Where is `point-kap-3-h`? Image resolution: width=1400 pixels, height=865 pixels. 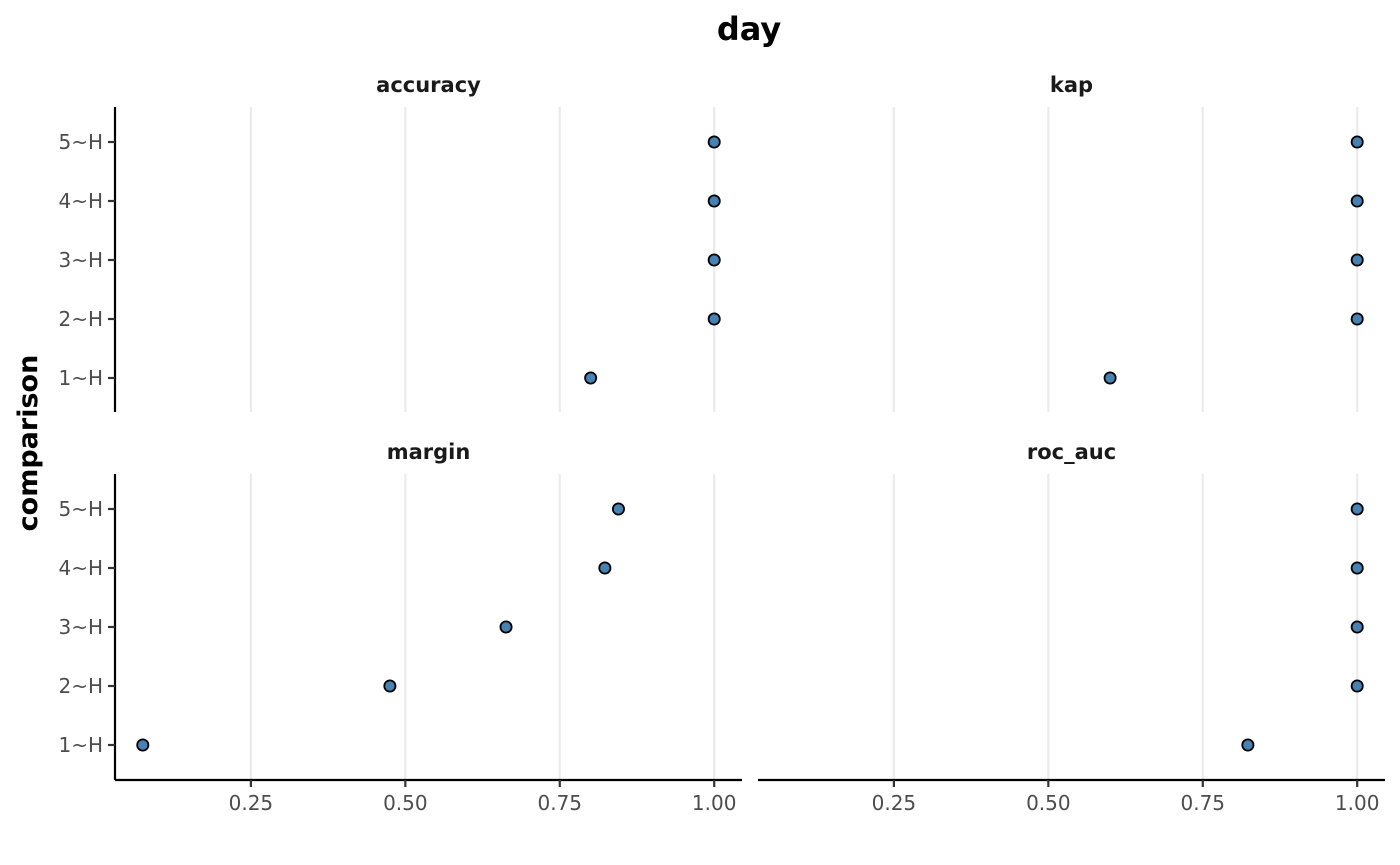 point-kap-3-h is located at coordinates (1357, 260).